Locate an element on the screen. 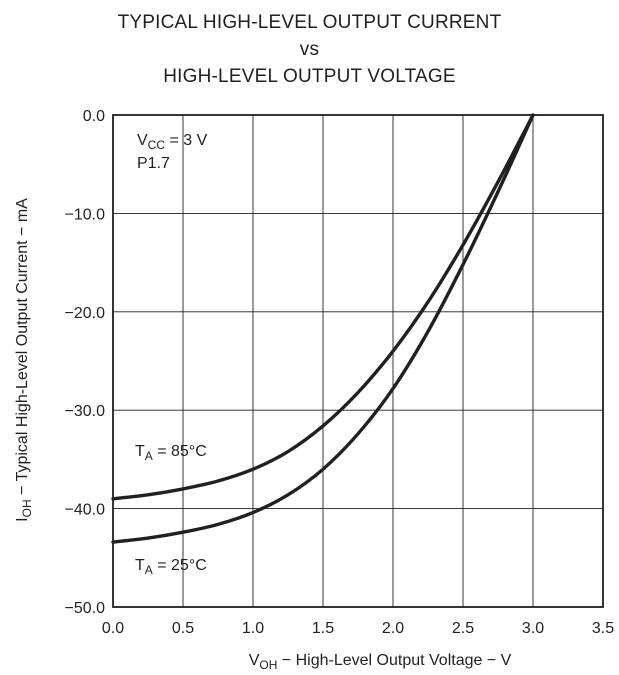  x-axis-label-rest: − High-Level Output Voltage − V is located at coordinates (394, 660).